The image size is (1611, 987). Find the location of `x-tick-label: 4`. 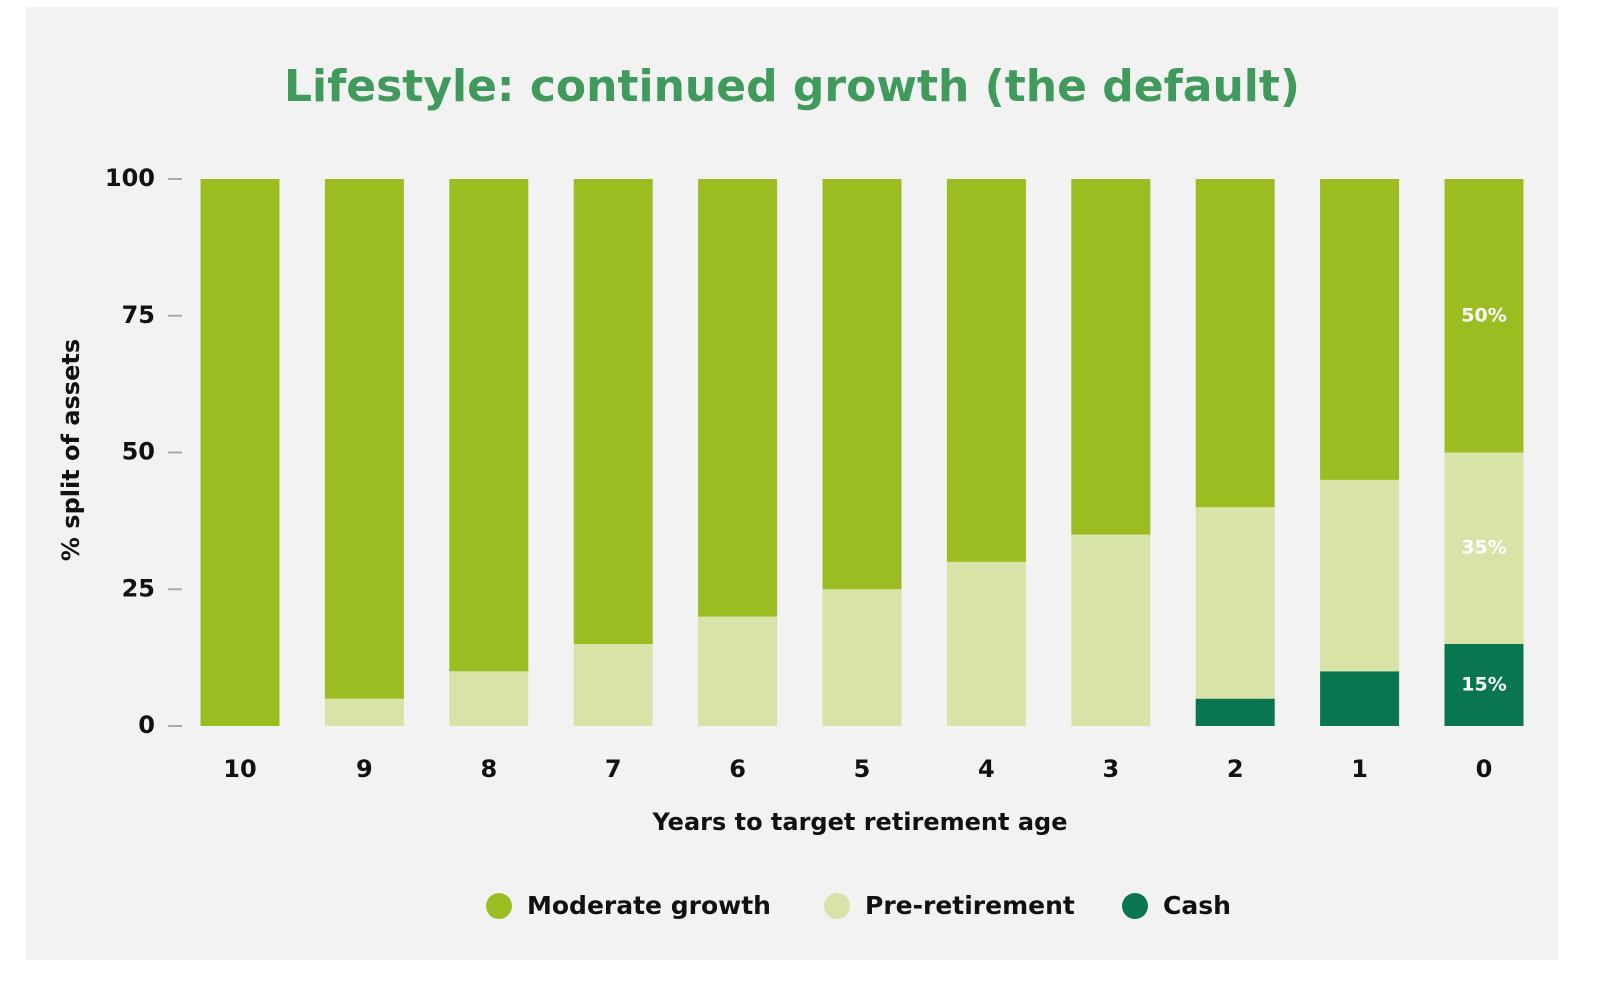

x-tick-label: 4 is located at coordinates (986, 769).